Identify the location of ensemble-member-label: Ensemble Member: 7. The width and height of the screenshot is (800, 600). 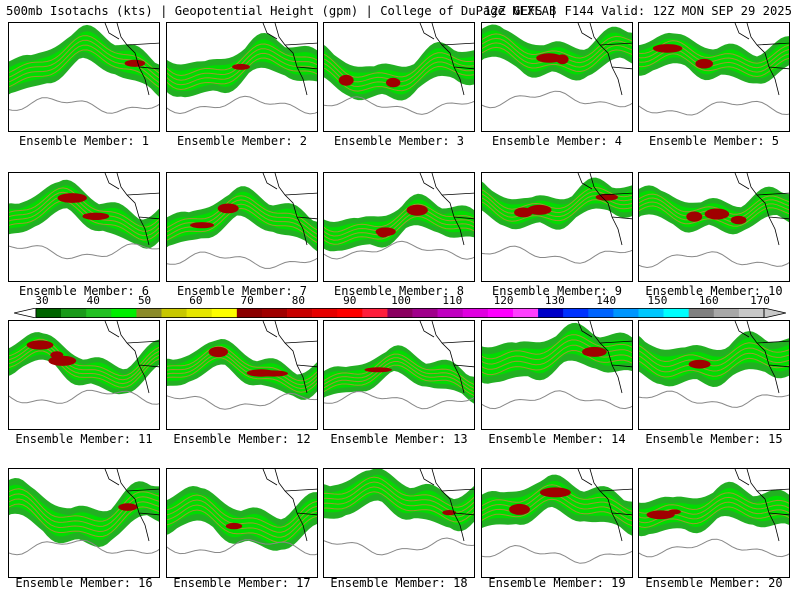
(242, 291).